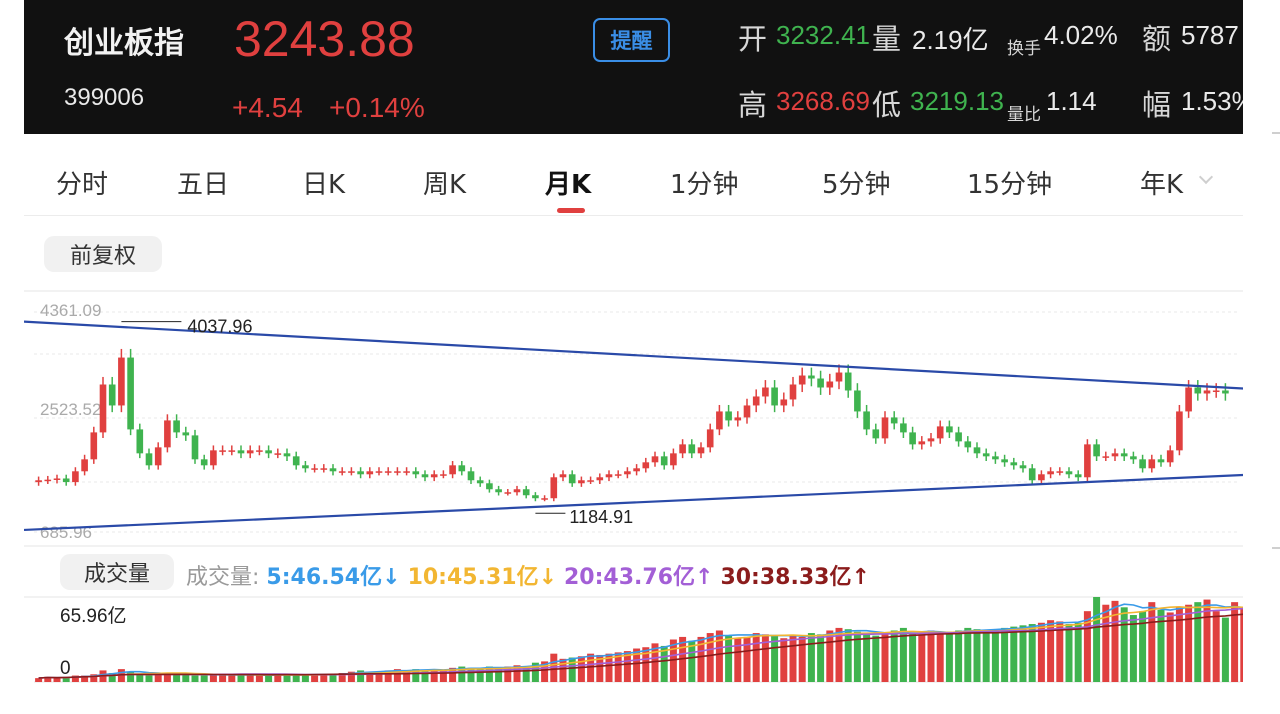 This screenshot has width=1280, height=714. Describe the element at coordinates (640, 646) in the screenshot. I see `volume-ma-line` at that location.